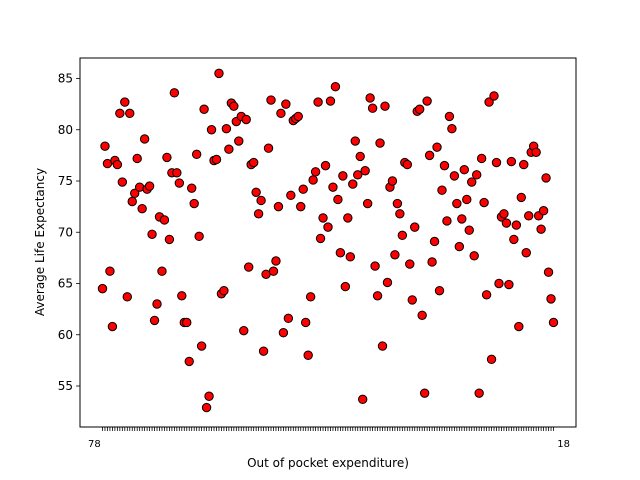 The image size is (640, 480). What do you see at coordinates (65, 386) in the screenshot?
I see `y-tick-label: 55` at bounding box center [65, 386].